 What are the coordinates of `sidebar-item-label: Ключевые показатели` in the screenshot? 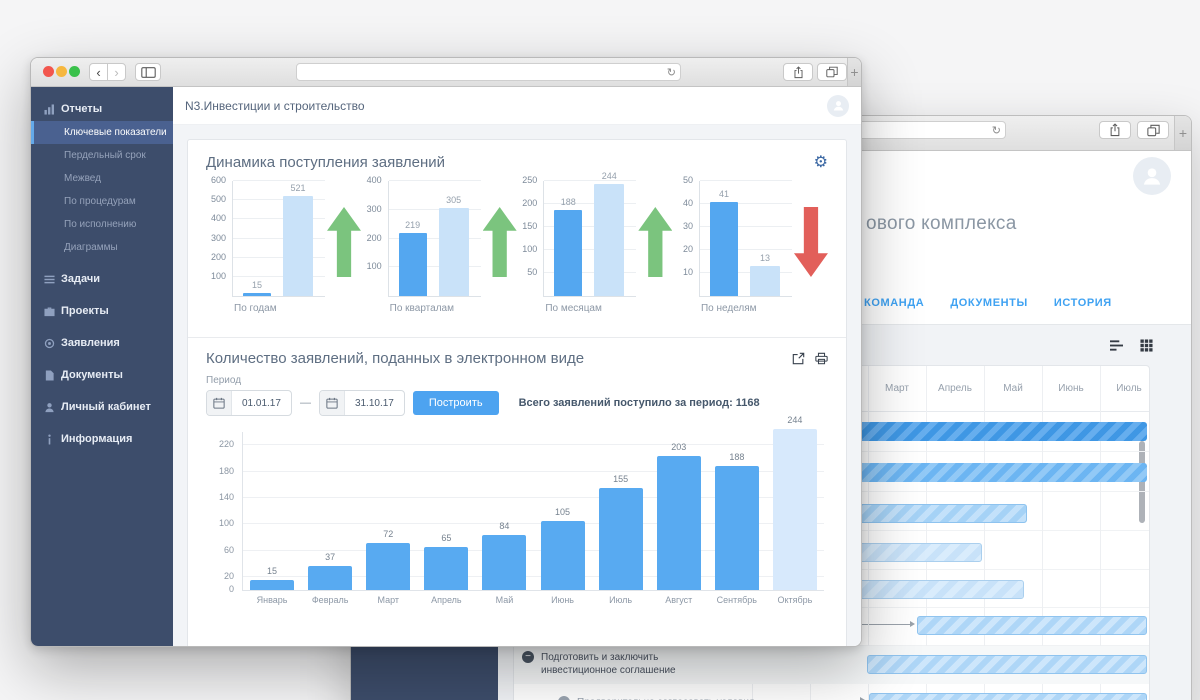 It's located at (115, 132).